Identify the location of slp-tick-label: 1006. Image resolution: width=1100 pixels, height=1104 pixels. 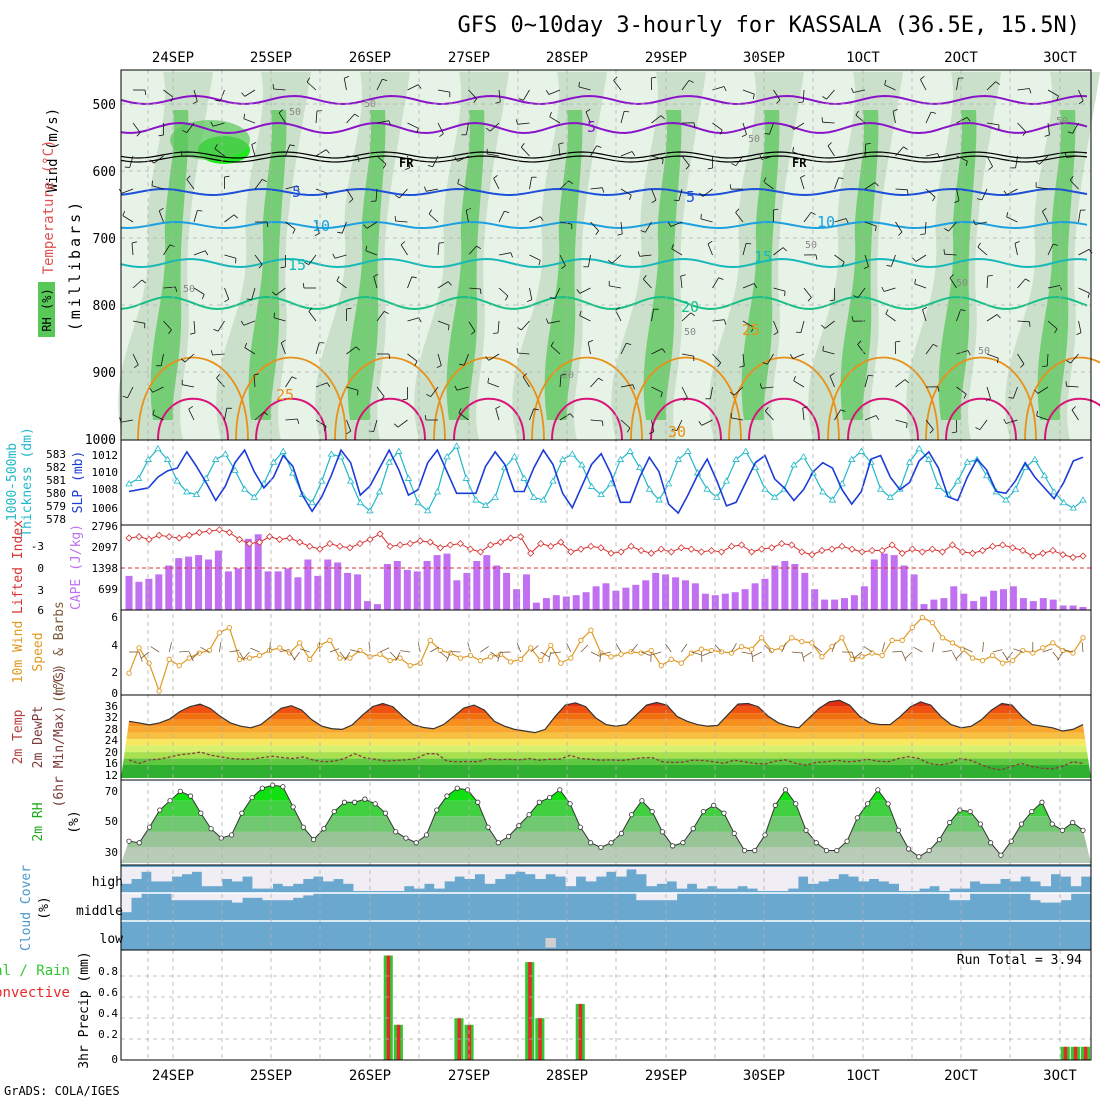
(105, 508).